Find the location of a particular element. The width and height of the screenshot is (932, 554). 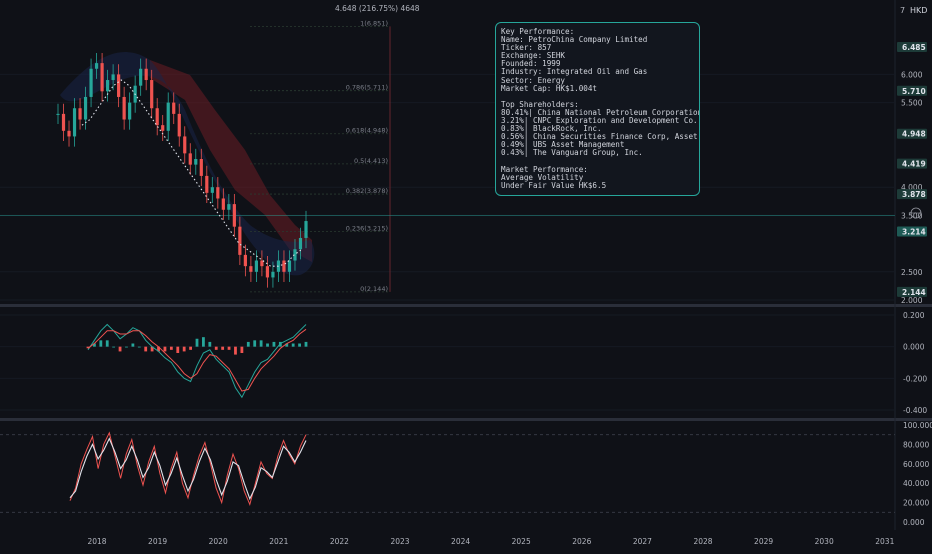

info-line: Top Shareholders: is located at coordinates (540, 104).